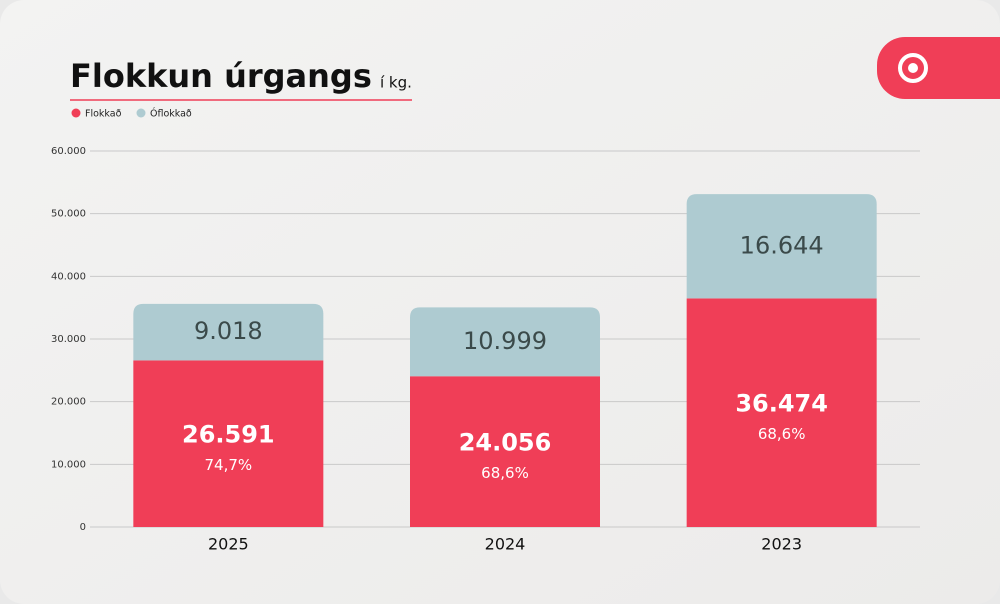 The width and height of the screenshot is (1000, 604). Describe the element at coordinates (68, 214) in the screenshot. I see `y-tick-label: 50.000` at that location.